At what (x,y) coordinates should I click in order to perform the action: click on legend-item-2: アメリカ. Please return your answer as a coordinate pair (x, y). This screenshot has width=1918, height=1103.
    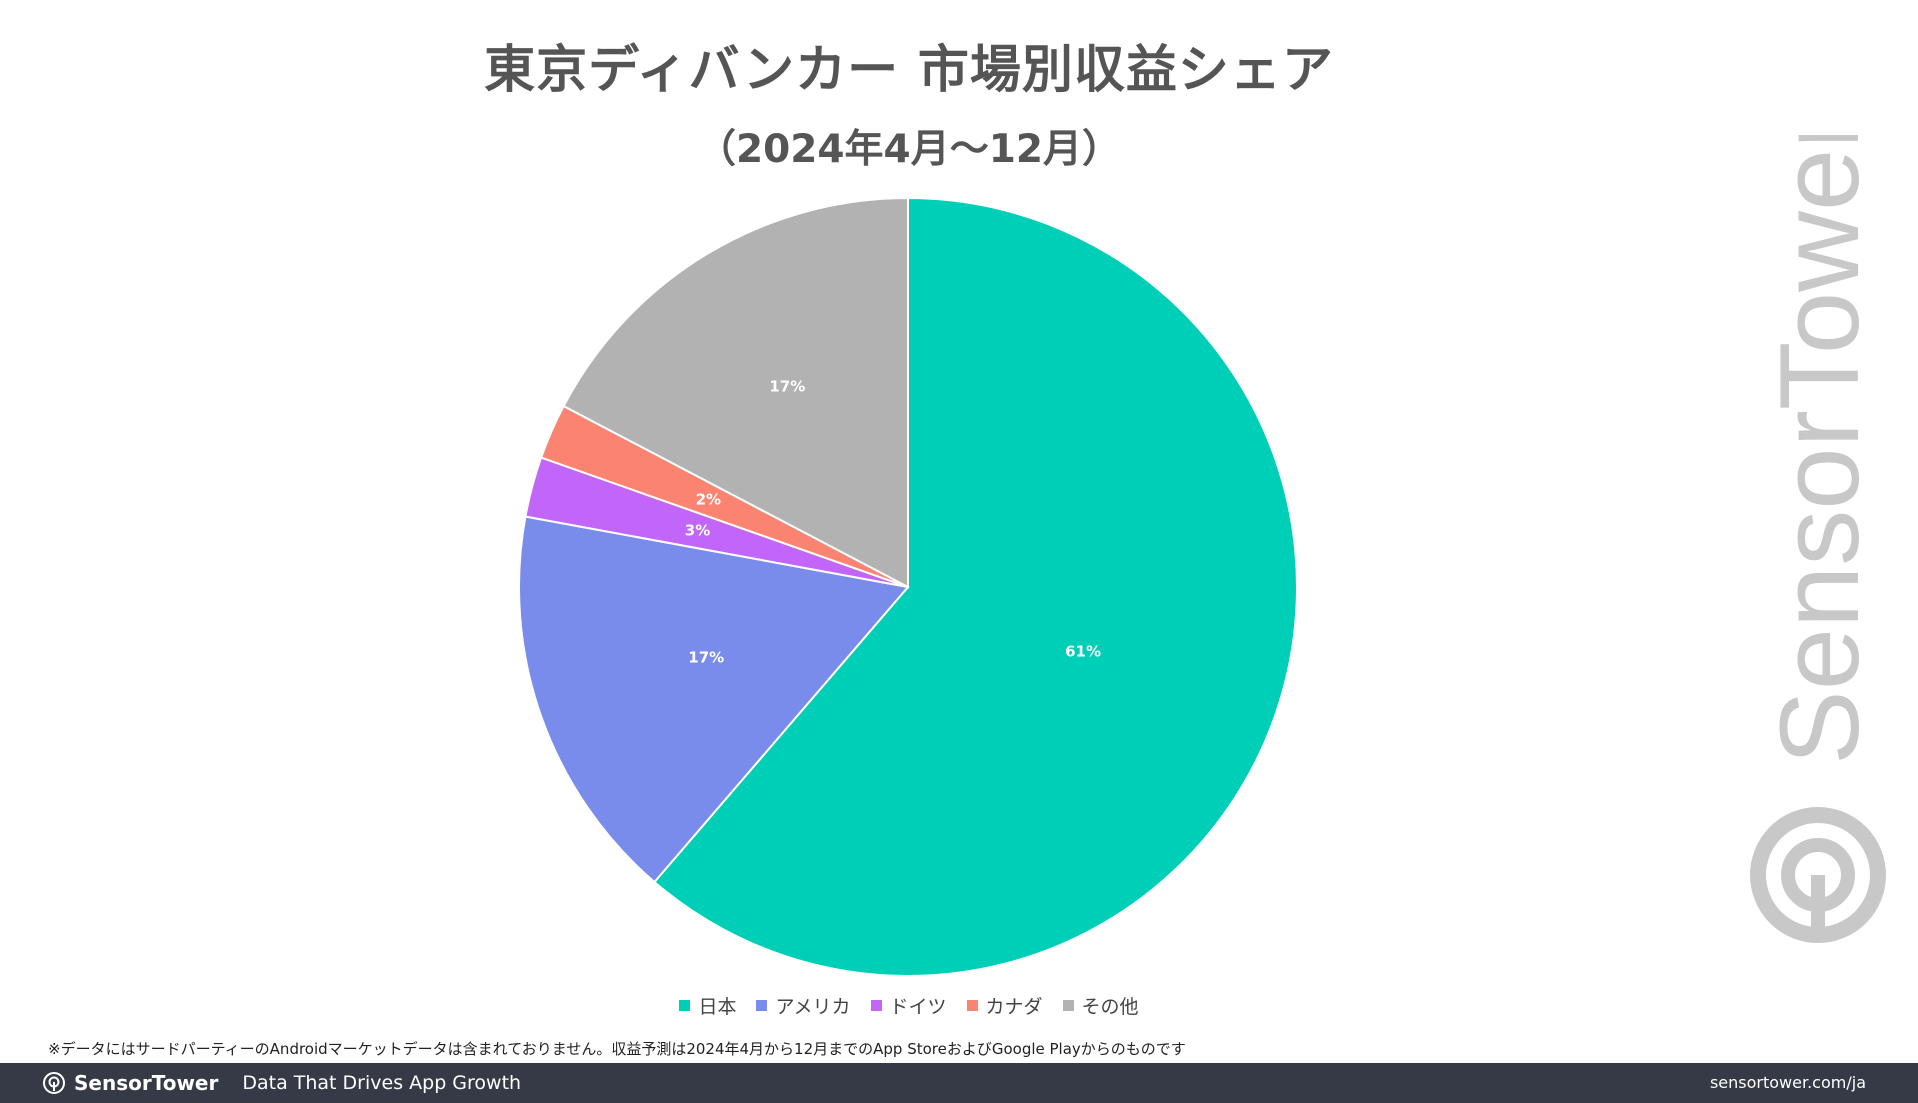
    Looking at the image, I should click on (803, 1005).